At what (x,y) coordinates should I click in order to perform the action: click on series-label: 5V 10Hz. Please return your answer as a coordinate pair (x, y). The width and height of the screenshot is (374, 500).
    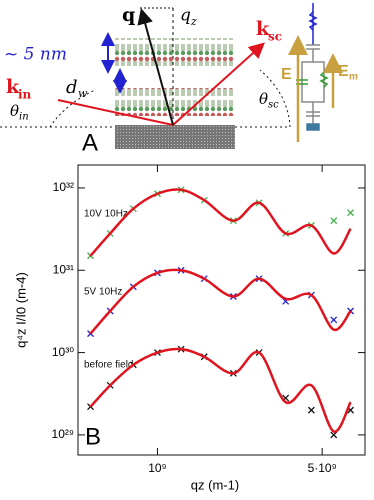
    Looking at the image, I should click on (103, 291).